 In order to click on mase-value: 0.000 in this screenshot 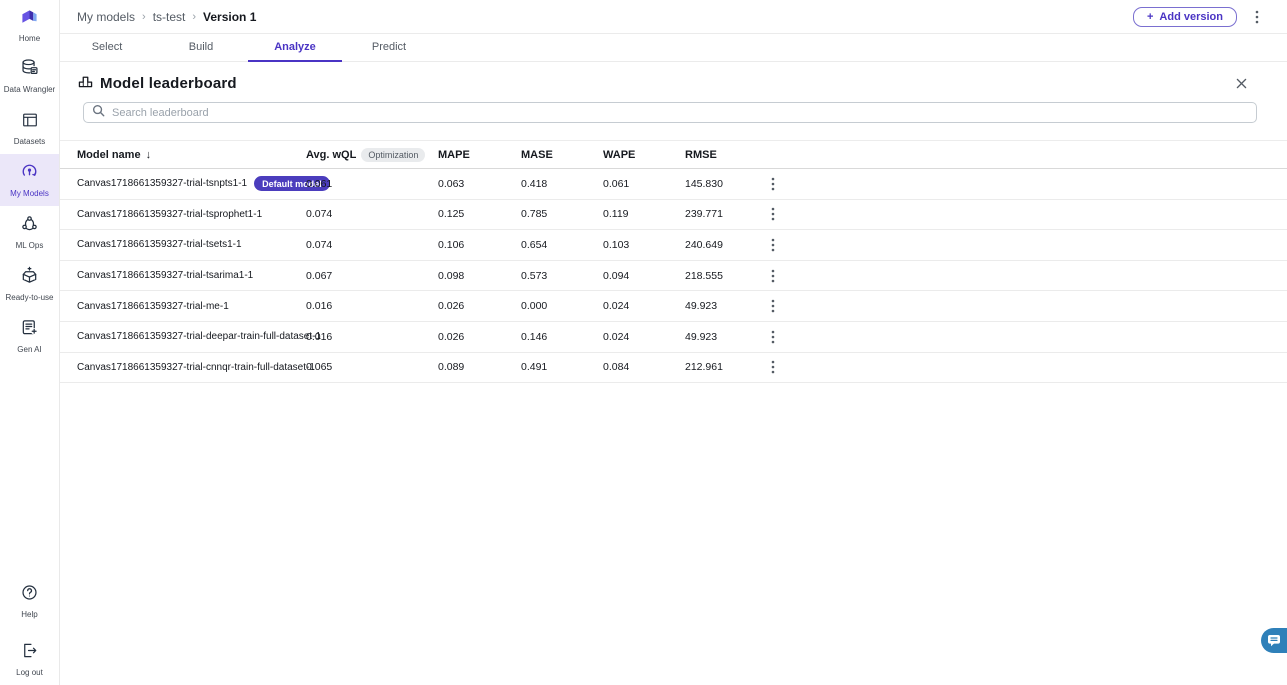, I will do `click(534, 306)`.